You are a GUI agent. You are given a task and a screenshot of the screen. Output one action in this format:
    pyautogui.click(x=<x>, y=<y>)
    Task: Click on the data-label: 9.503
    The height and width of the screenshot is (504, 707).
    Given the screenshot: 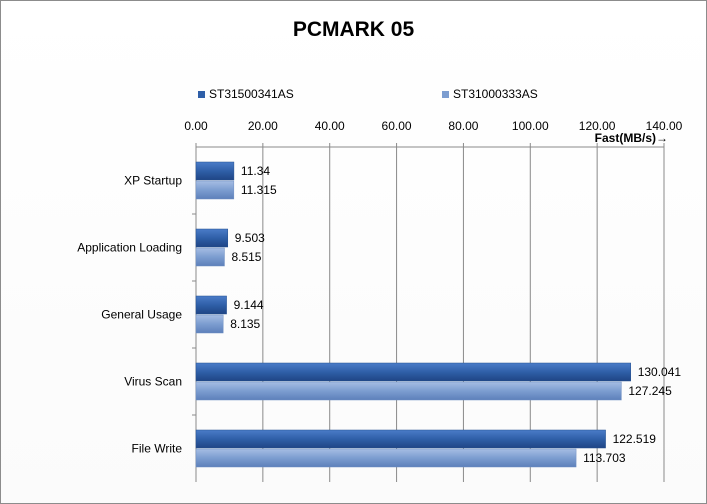 What is the action you would take?
    pyautogui.click(x=250, y=238)
    